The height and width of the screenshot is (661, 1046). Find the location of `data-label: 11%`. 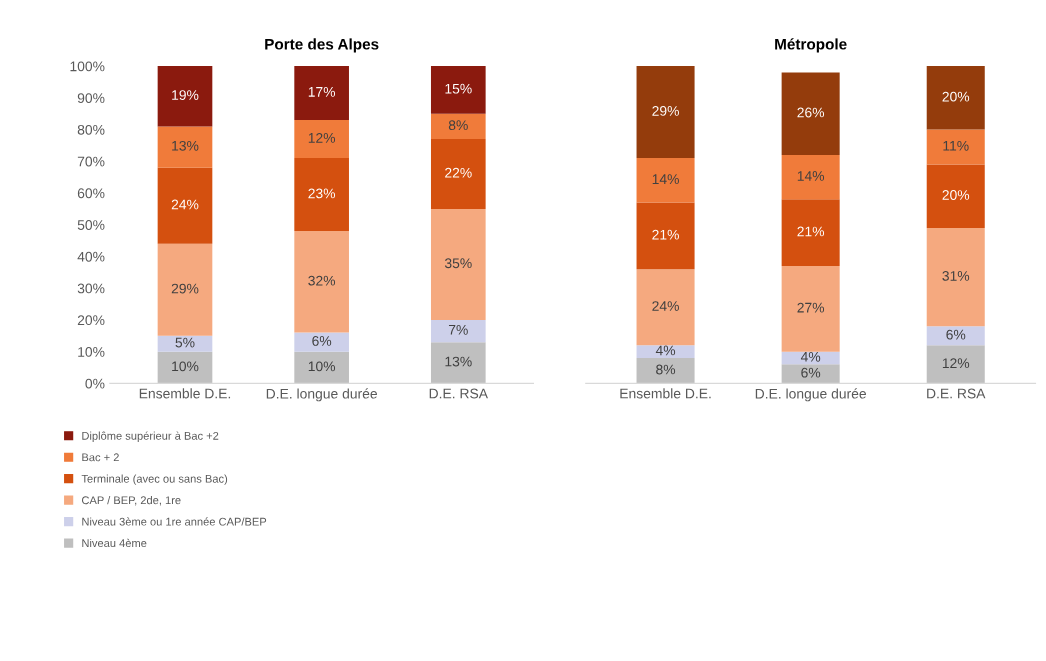

data-label: 11% is located at coordinates (956, 145).